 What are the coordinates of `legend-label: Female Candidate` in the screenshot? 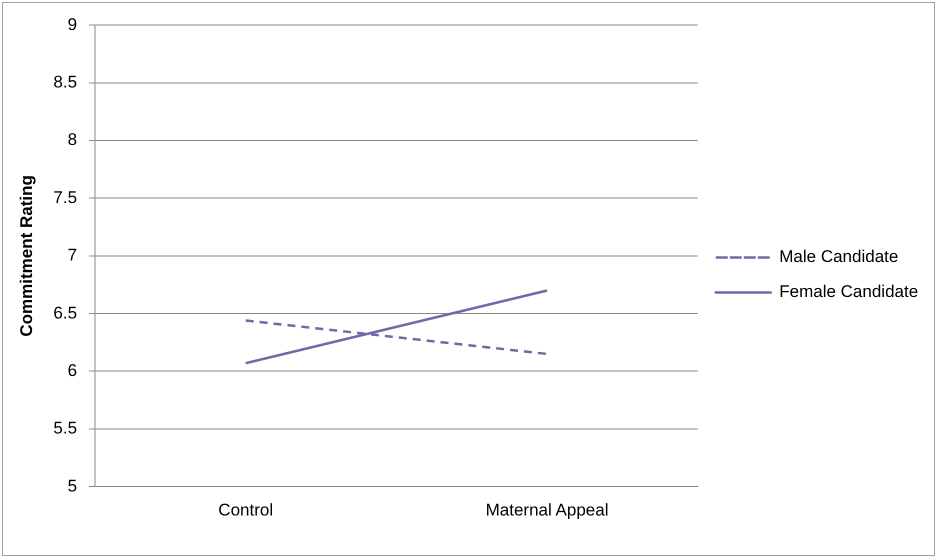 It's located at (848, 292).